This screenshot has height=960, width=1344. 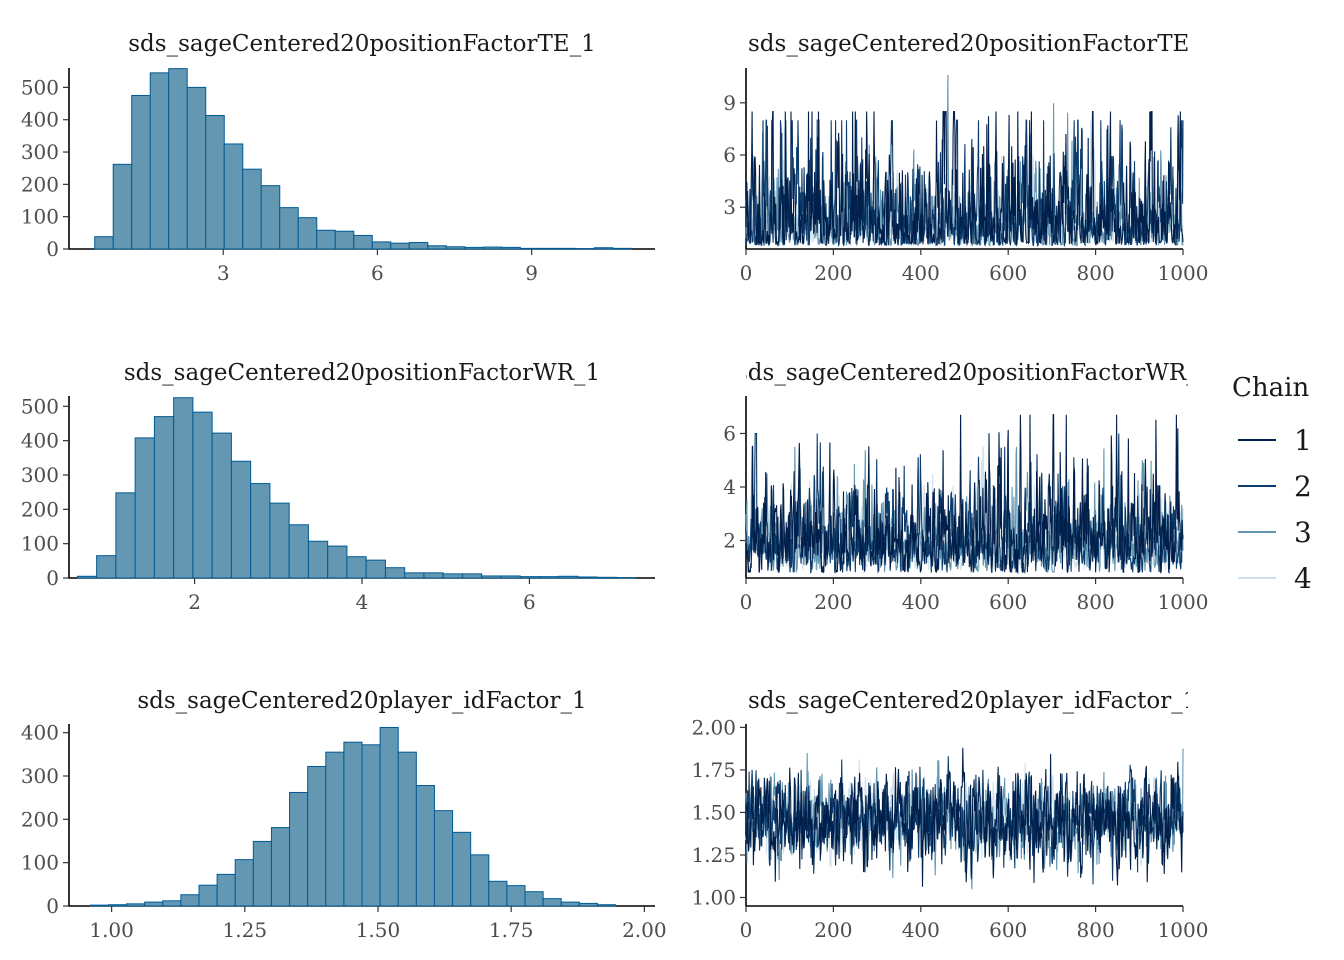 What do you see at coordinates (40, 863) in the screenshot?
I see `y-tick-label: 100` at bounding box center [40, 863].